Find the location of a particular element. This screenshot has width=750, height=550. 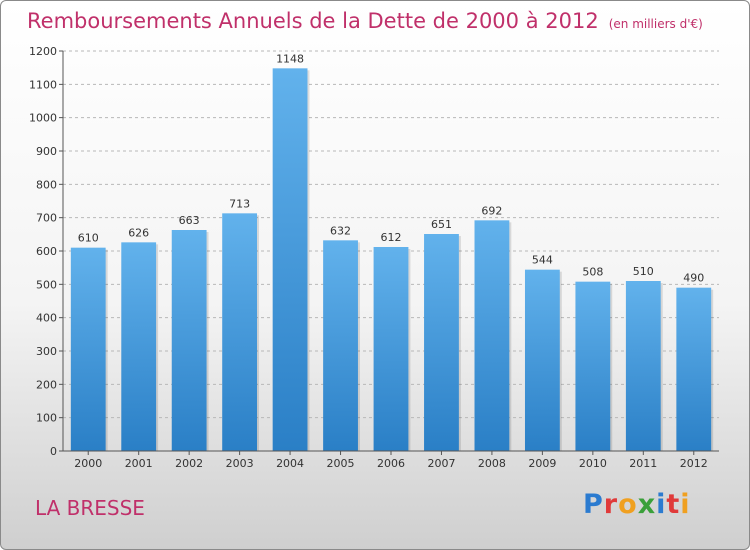

y-tick-label: 400 is located at coordinates (46, 318).